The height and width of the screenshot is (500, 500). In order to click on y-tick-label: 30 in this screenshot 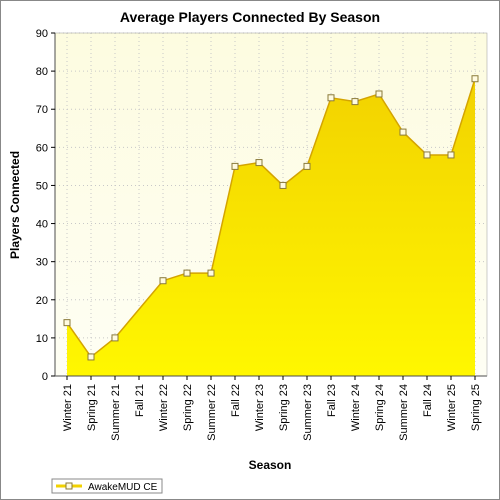, I will do `click(42, 263)`.